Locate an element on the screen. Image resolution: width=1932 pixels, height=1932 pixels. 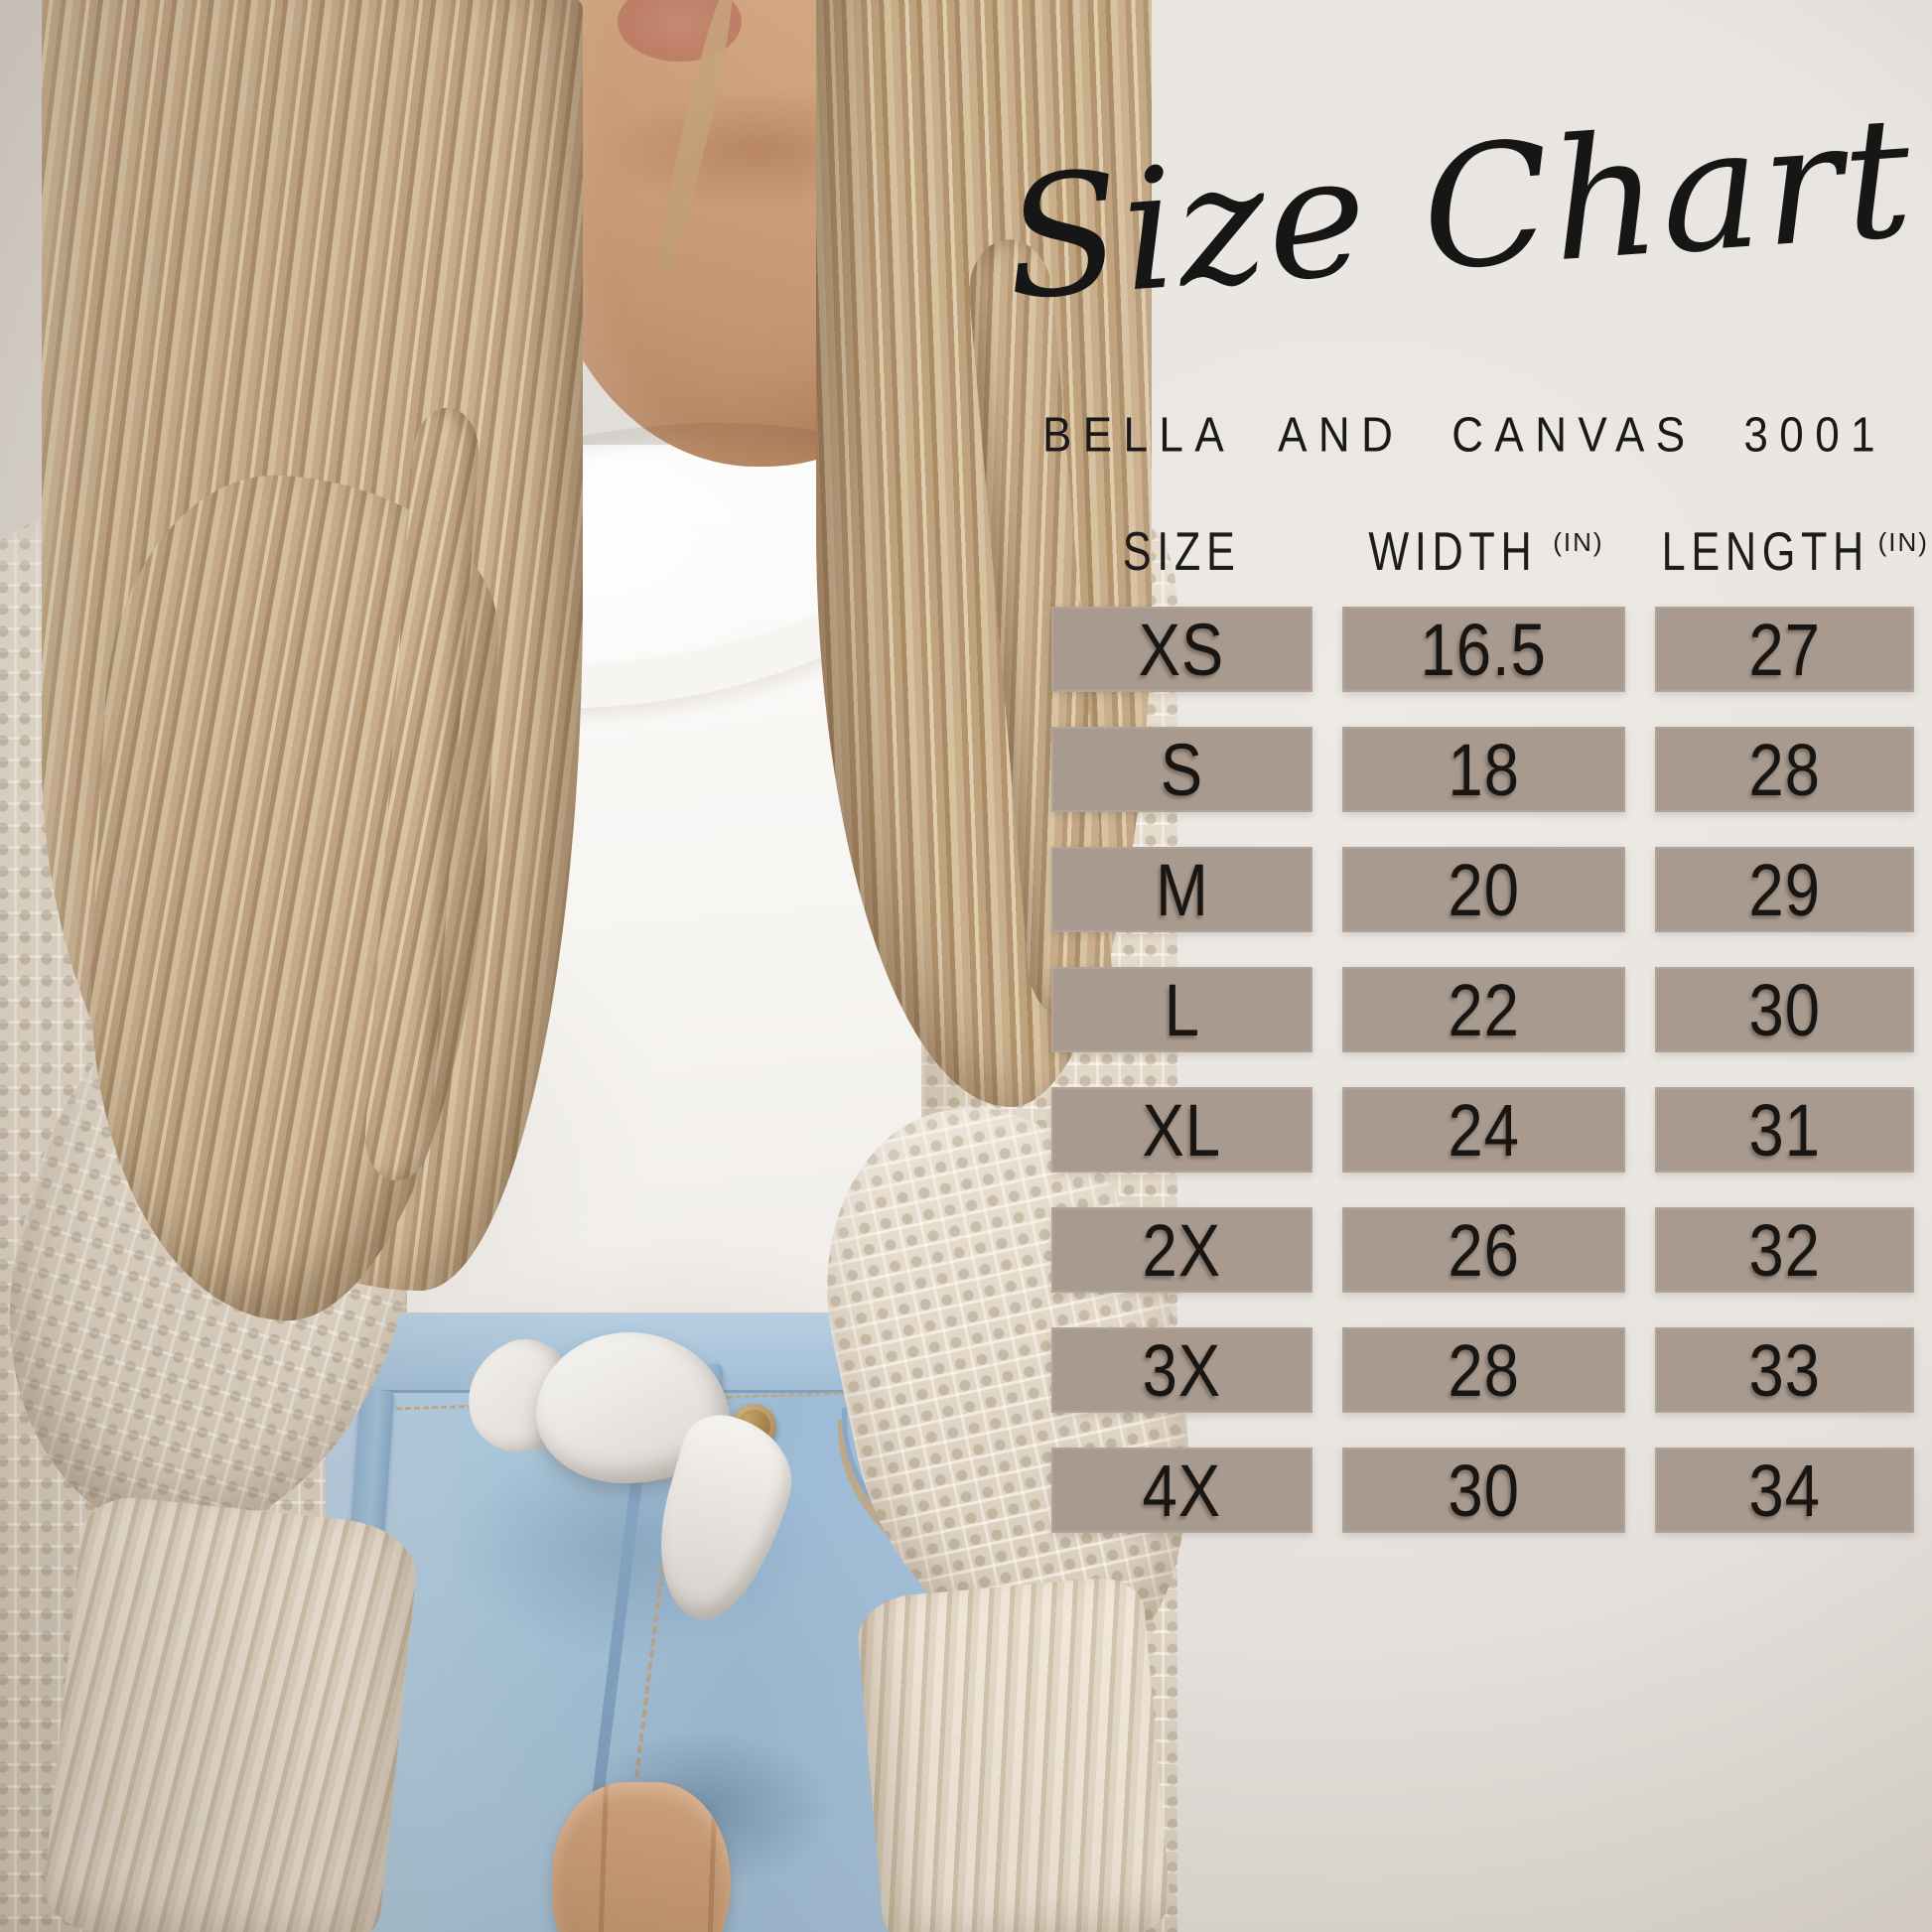
cardigan-cuff-right is located at coordinates (1014, 1754).